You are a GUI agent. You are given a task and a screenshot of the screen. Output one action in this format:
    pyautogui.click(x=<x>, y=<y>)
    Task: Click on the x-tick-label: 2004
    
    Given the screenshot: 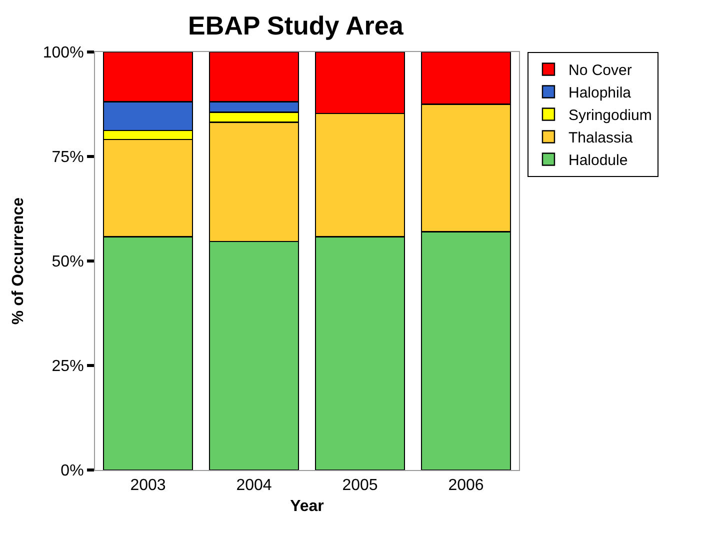 What is the action you would take?
    pyautogui.click(x=254, y=485)
    